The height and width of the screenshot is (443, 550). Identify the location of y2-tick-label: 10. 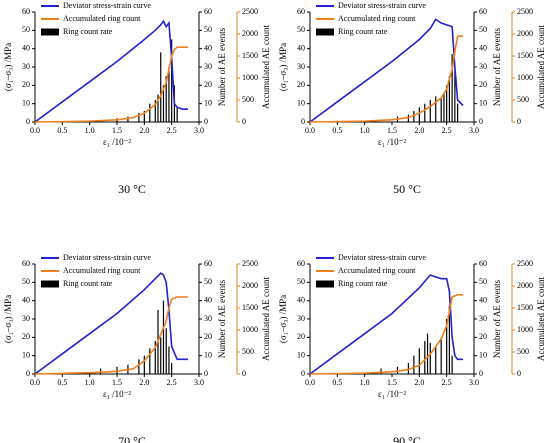
(208, 102).